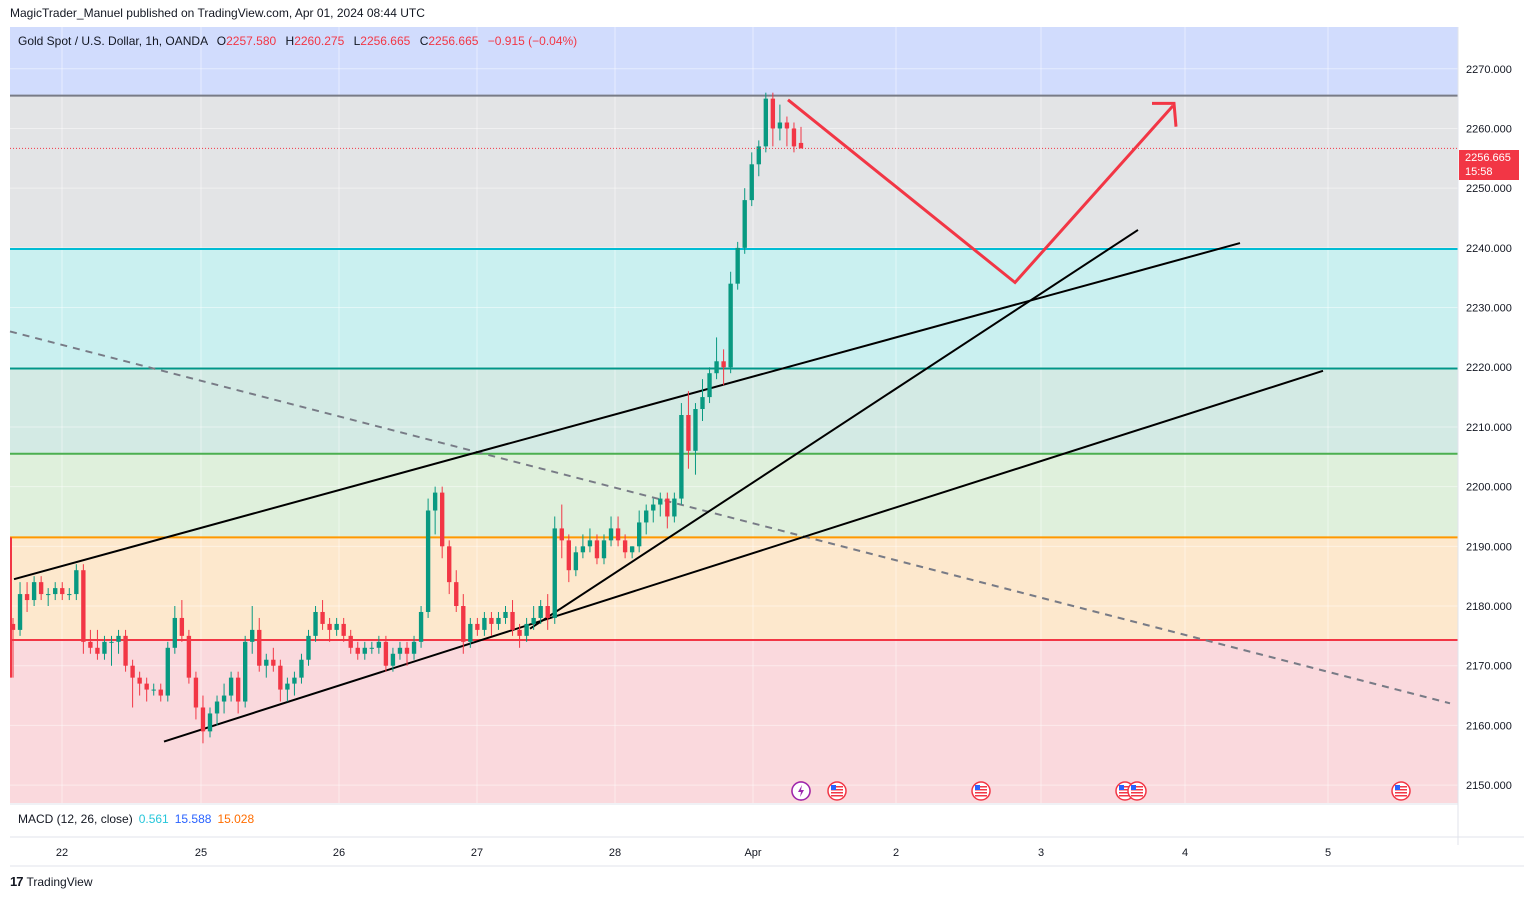 Image resolution: width=1534 pixels, height=901 pixels. I want to click on y-tick-label-7: 2200.000, so click(1489, 488).